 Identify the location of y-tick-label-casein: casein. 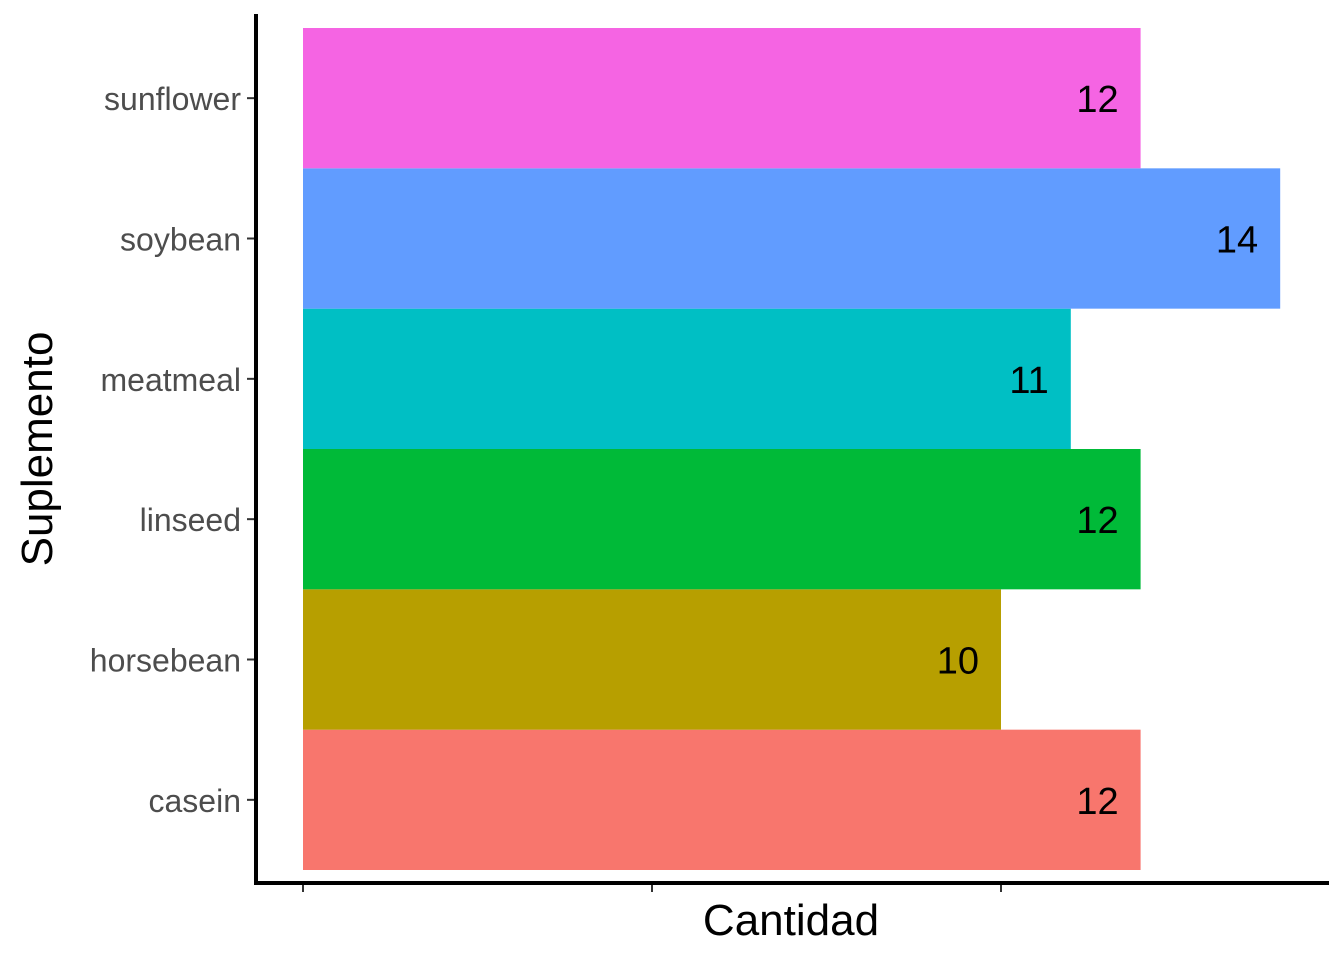
(195, 801).